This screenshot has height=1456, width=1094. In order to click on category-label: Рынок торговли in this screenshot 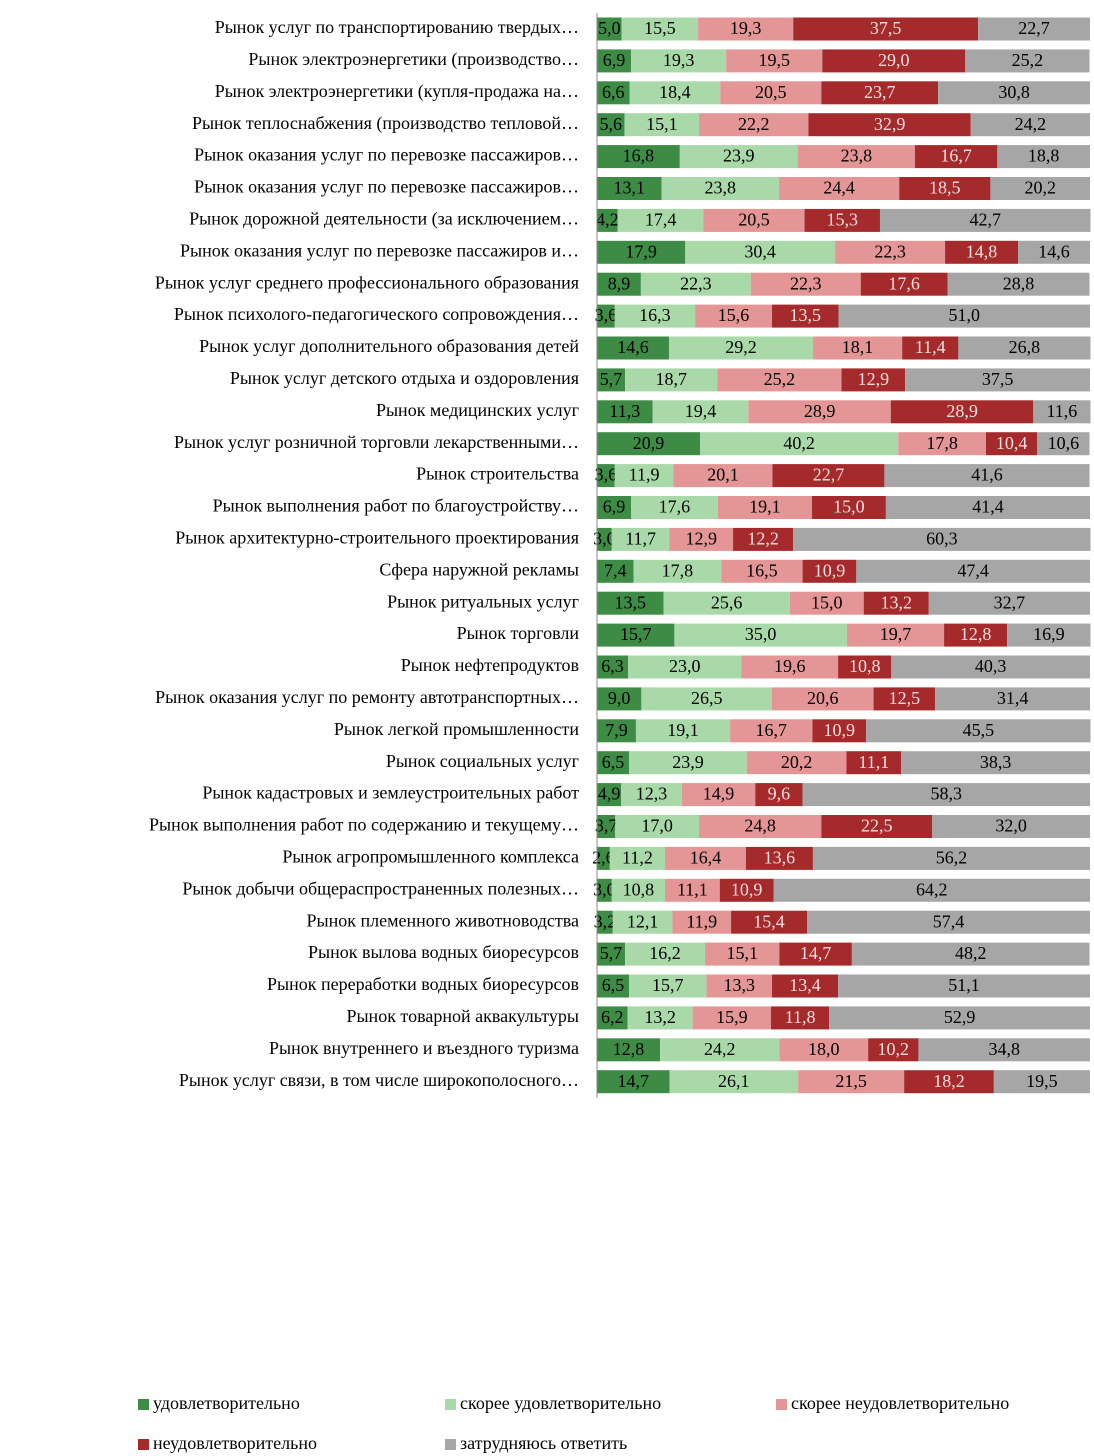, I will do `click(518, 633)`.